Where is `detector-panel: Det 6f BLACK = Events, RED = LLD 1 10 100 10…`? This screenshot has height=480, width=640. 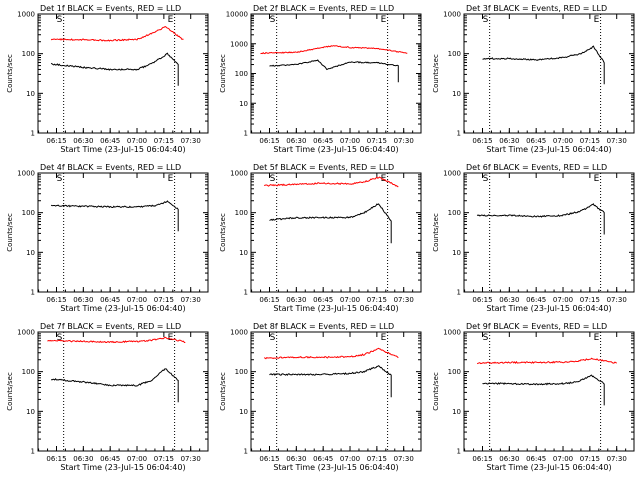 detector-panel: Det 6f BLACK = Events, RED = LLD 1 10 100 10… is located at coordinates (533, 238).